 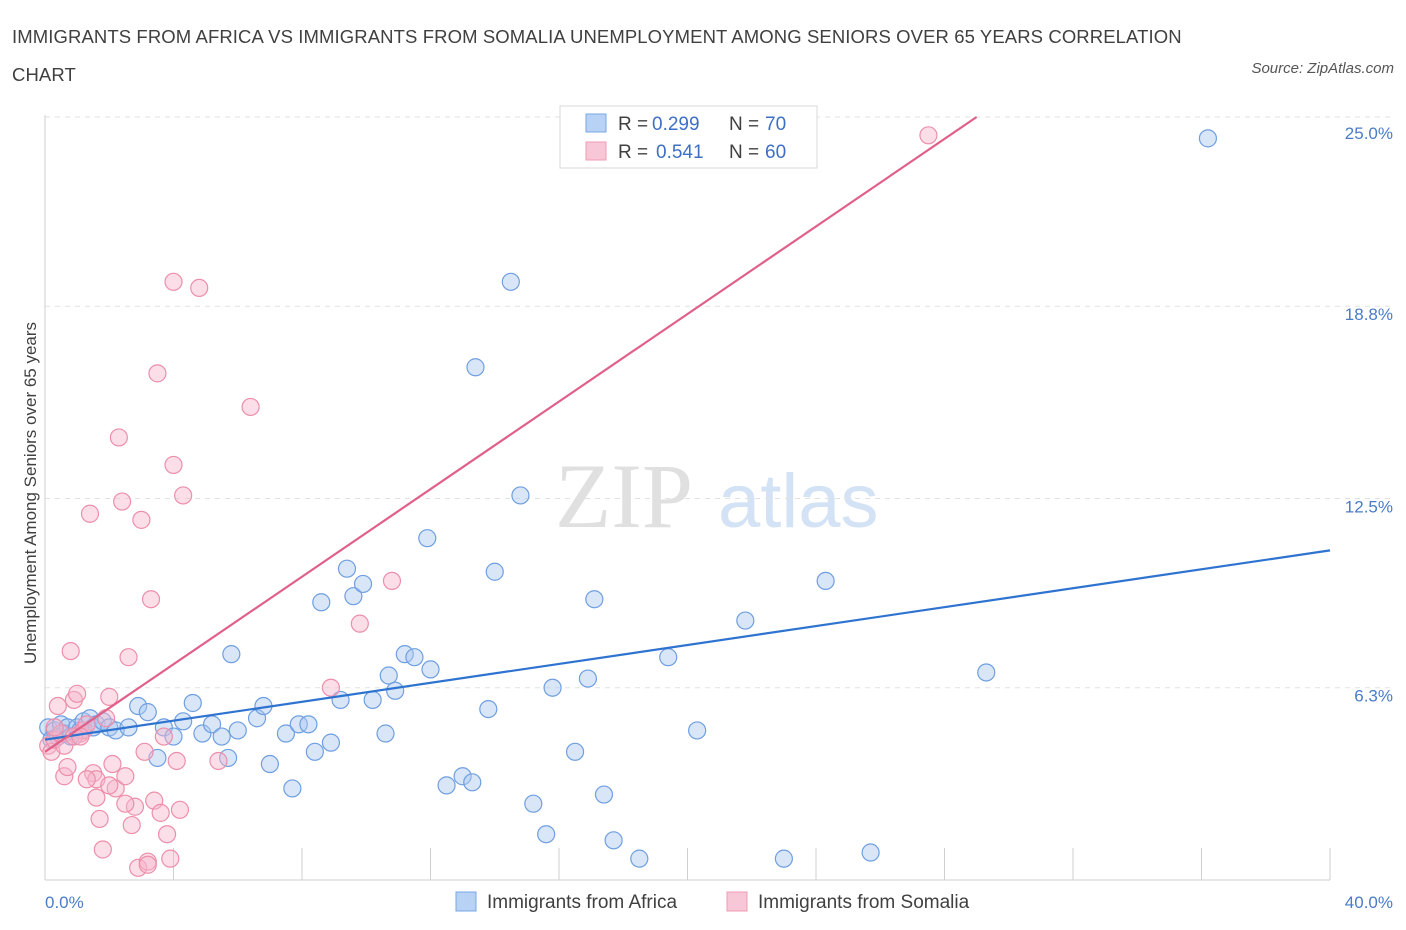 I want to click on y-axis-label: Unemployment Among Seniors over 65 years, so click(x=30, y=493).